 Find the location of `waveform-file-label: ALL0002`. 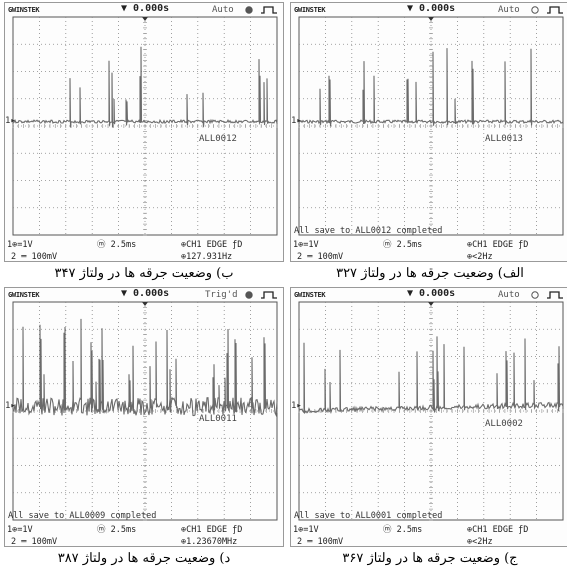

waveform-file-label: ALL0002 is located at coordinates (504, 424).